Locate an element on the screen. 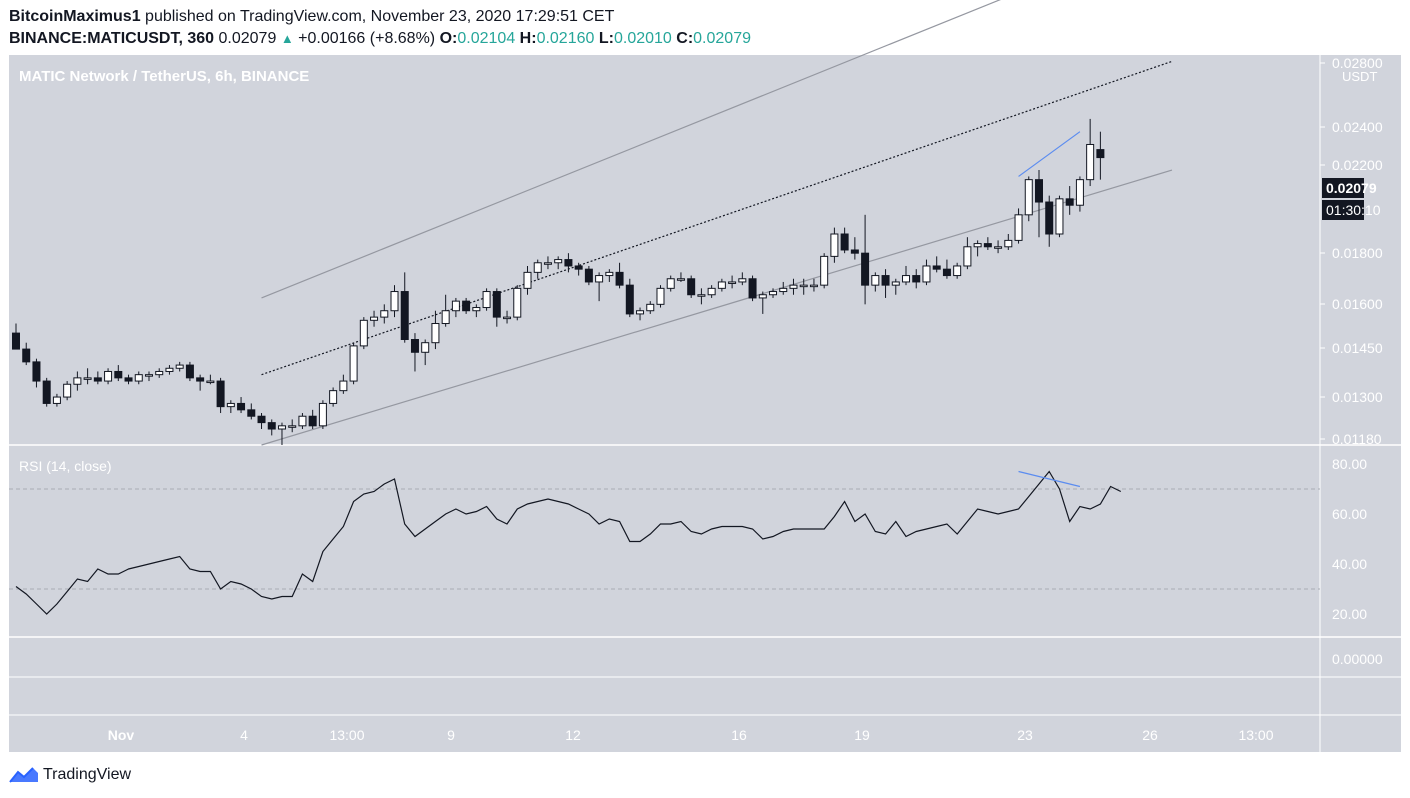 The height and width of the screenshot is (798, 1410). high-label: H: is located at coordinates (528, 38).